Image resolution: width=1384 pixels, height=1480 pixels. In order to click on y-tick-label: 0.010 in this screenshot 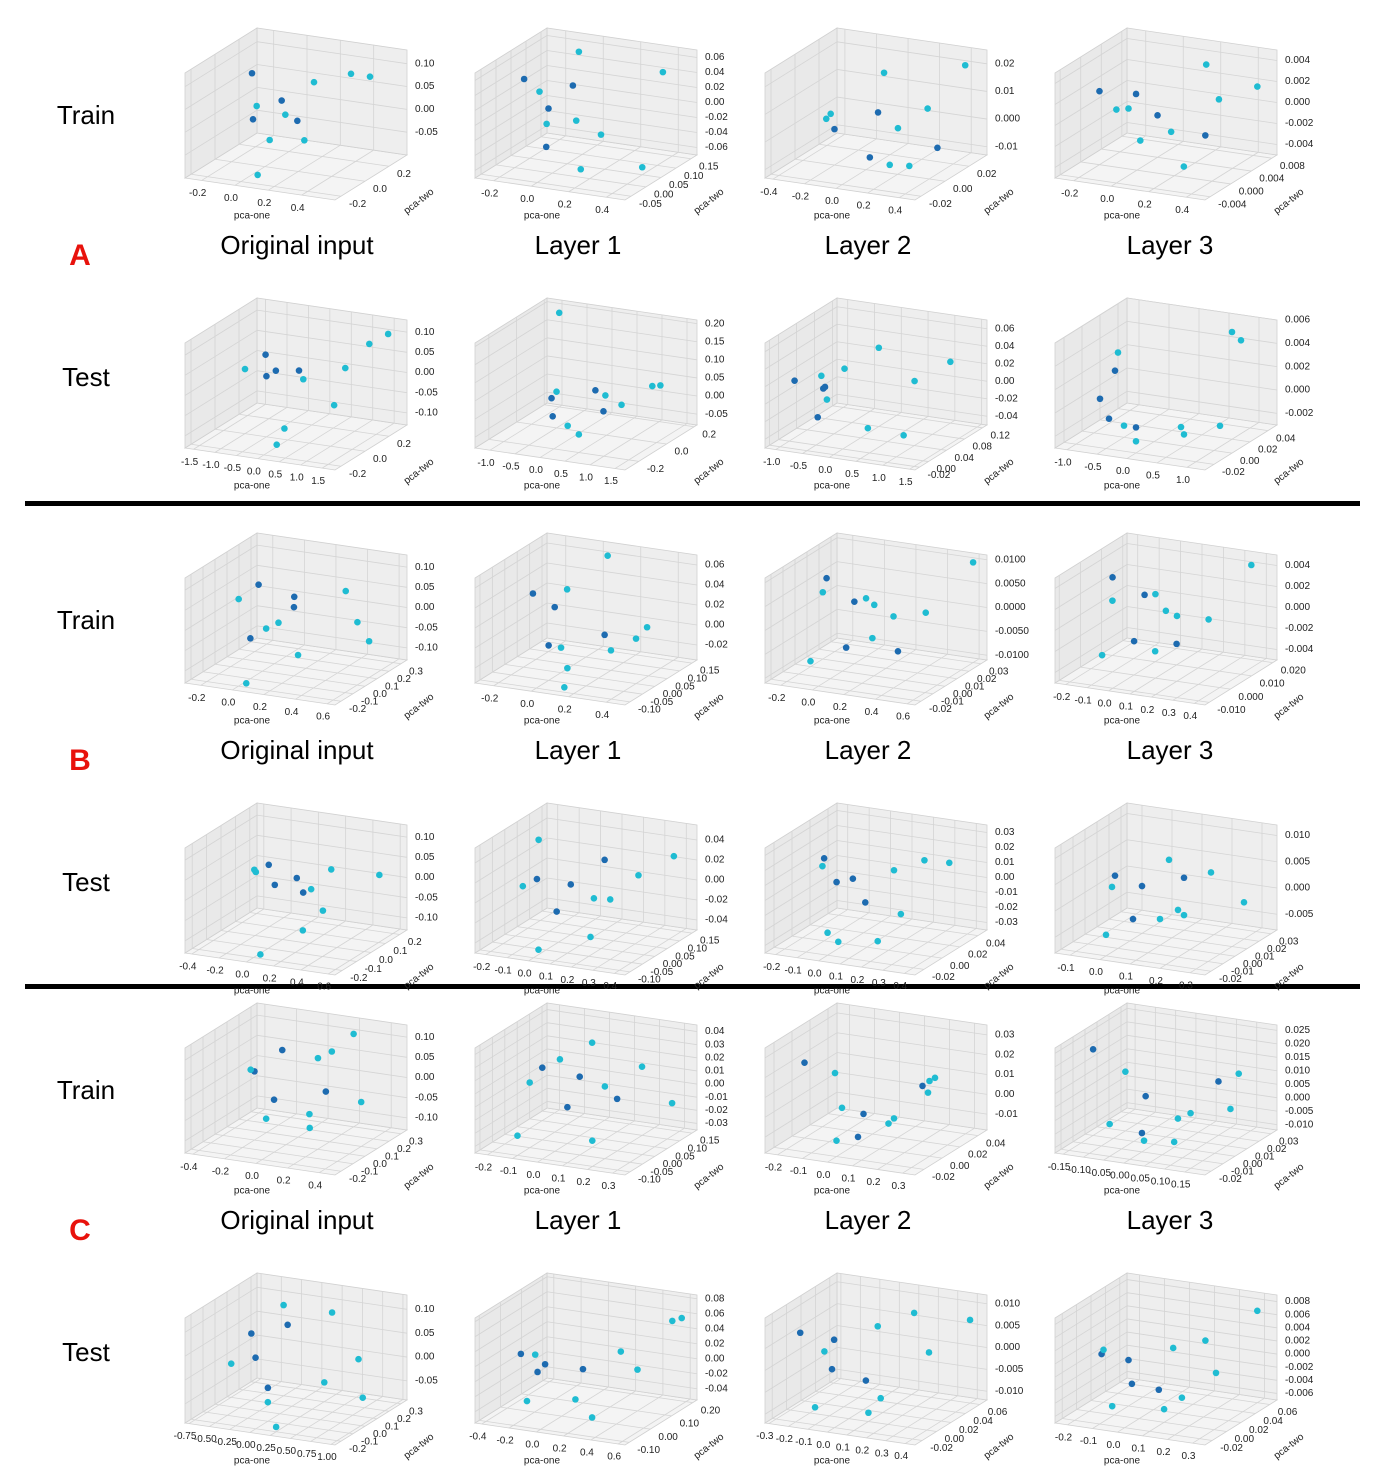, I will do `click(1272, 684)`.